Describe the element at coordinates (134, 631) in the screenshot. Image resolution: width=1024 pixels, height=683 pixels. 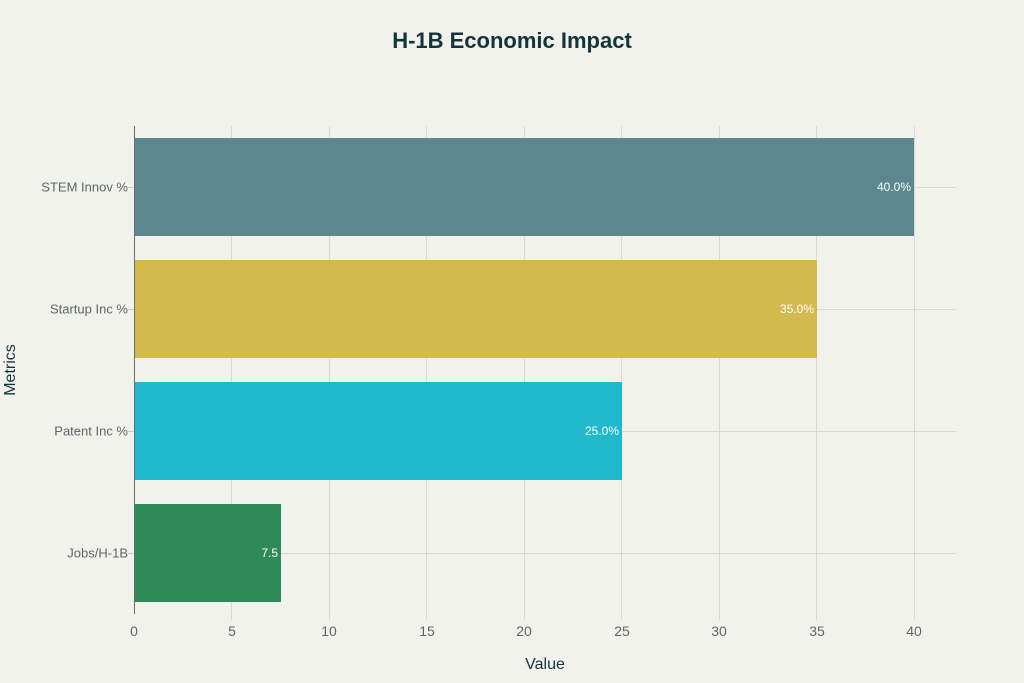
I see `x-tick-label: 0` at that location.